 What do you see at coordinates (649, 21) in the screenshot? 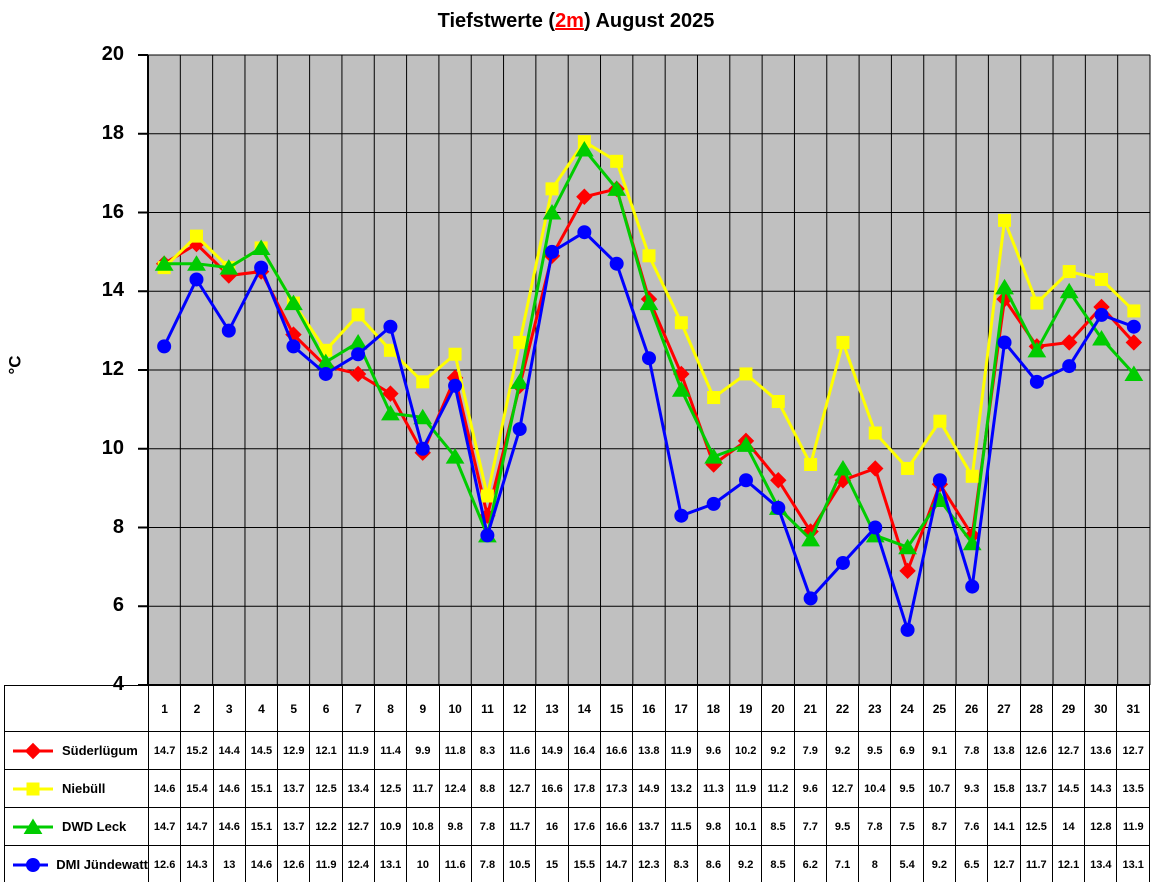
I see `chart-title-suffix: ) August 2025` at bounding box center [649, 21].